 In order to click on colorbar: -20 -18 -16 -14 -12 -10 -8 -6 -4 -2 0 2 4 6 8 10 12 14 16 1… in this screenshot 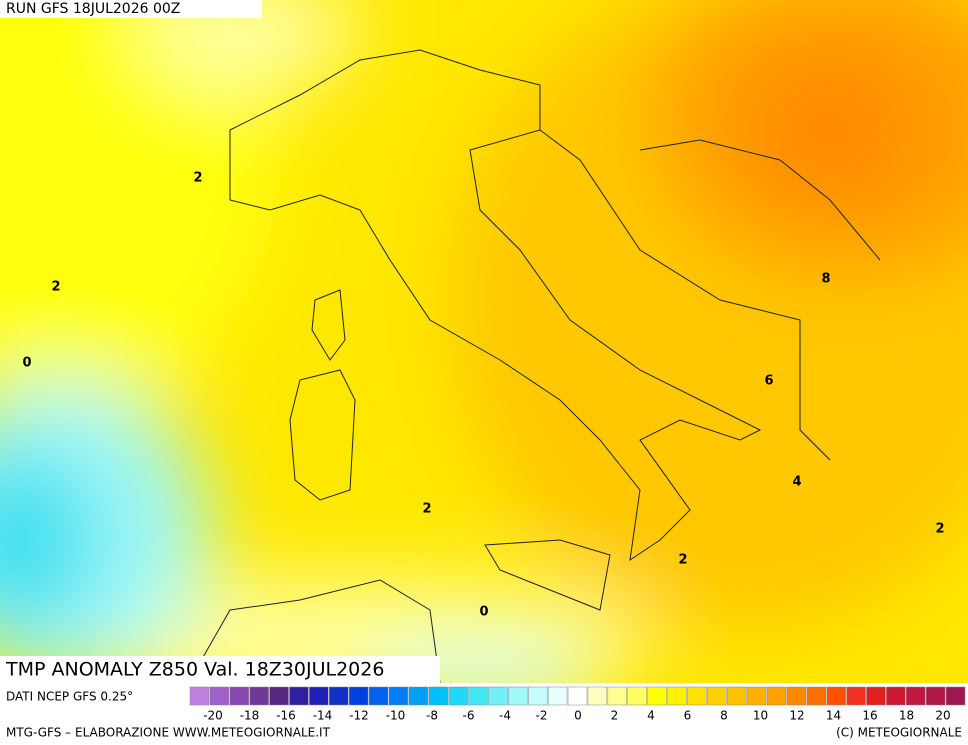, I will do `click(577, 704)`.